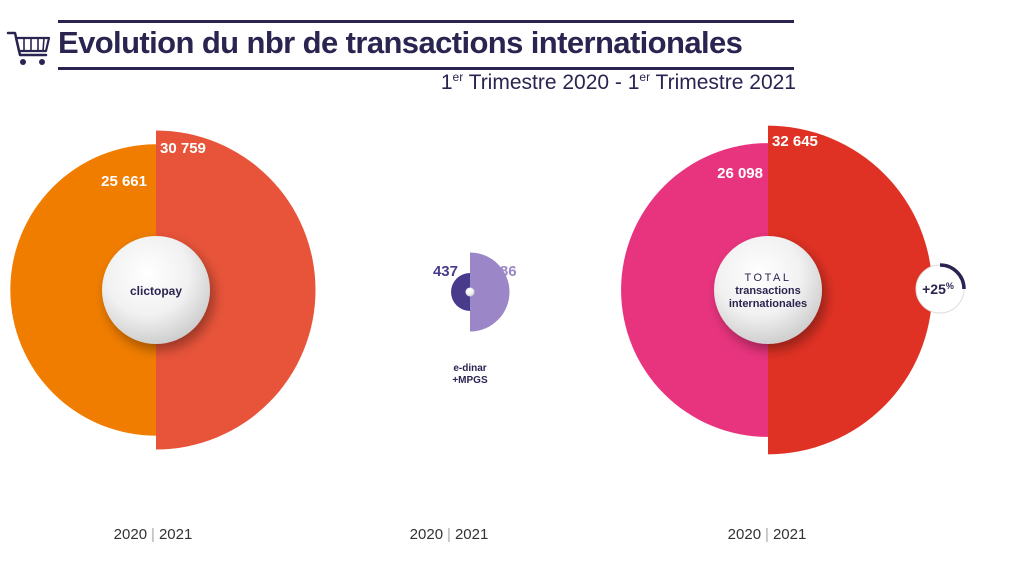 The height and width of the screenshot is (576, 1024). I want to click on chart-edinar-mpgs: 437 1 886 e-dinar +MPGS, so click(475, 319).